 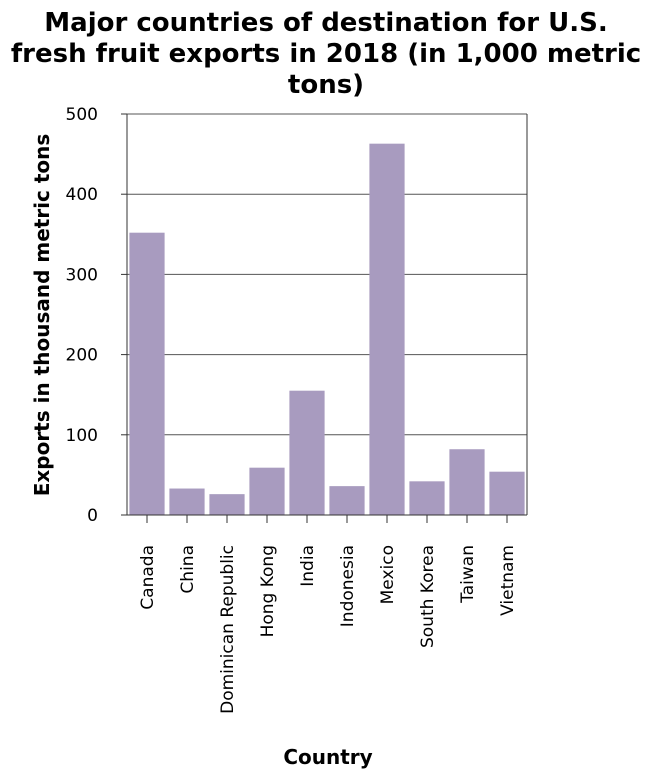 I want to click on x-tick-label-indonesia: Indonesia, so click(x=348, y=586).